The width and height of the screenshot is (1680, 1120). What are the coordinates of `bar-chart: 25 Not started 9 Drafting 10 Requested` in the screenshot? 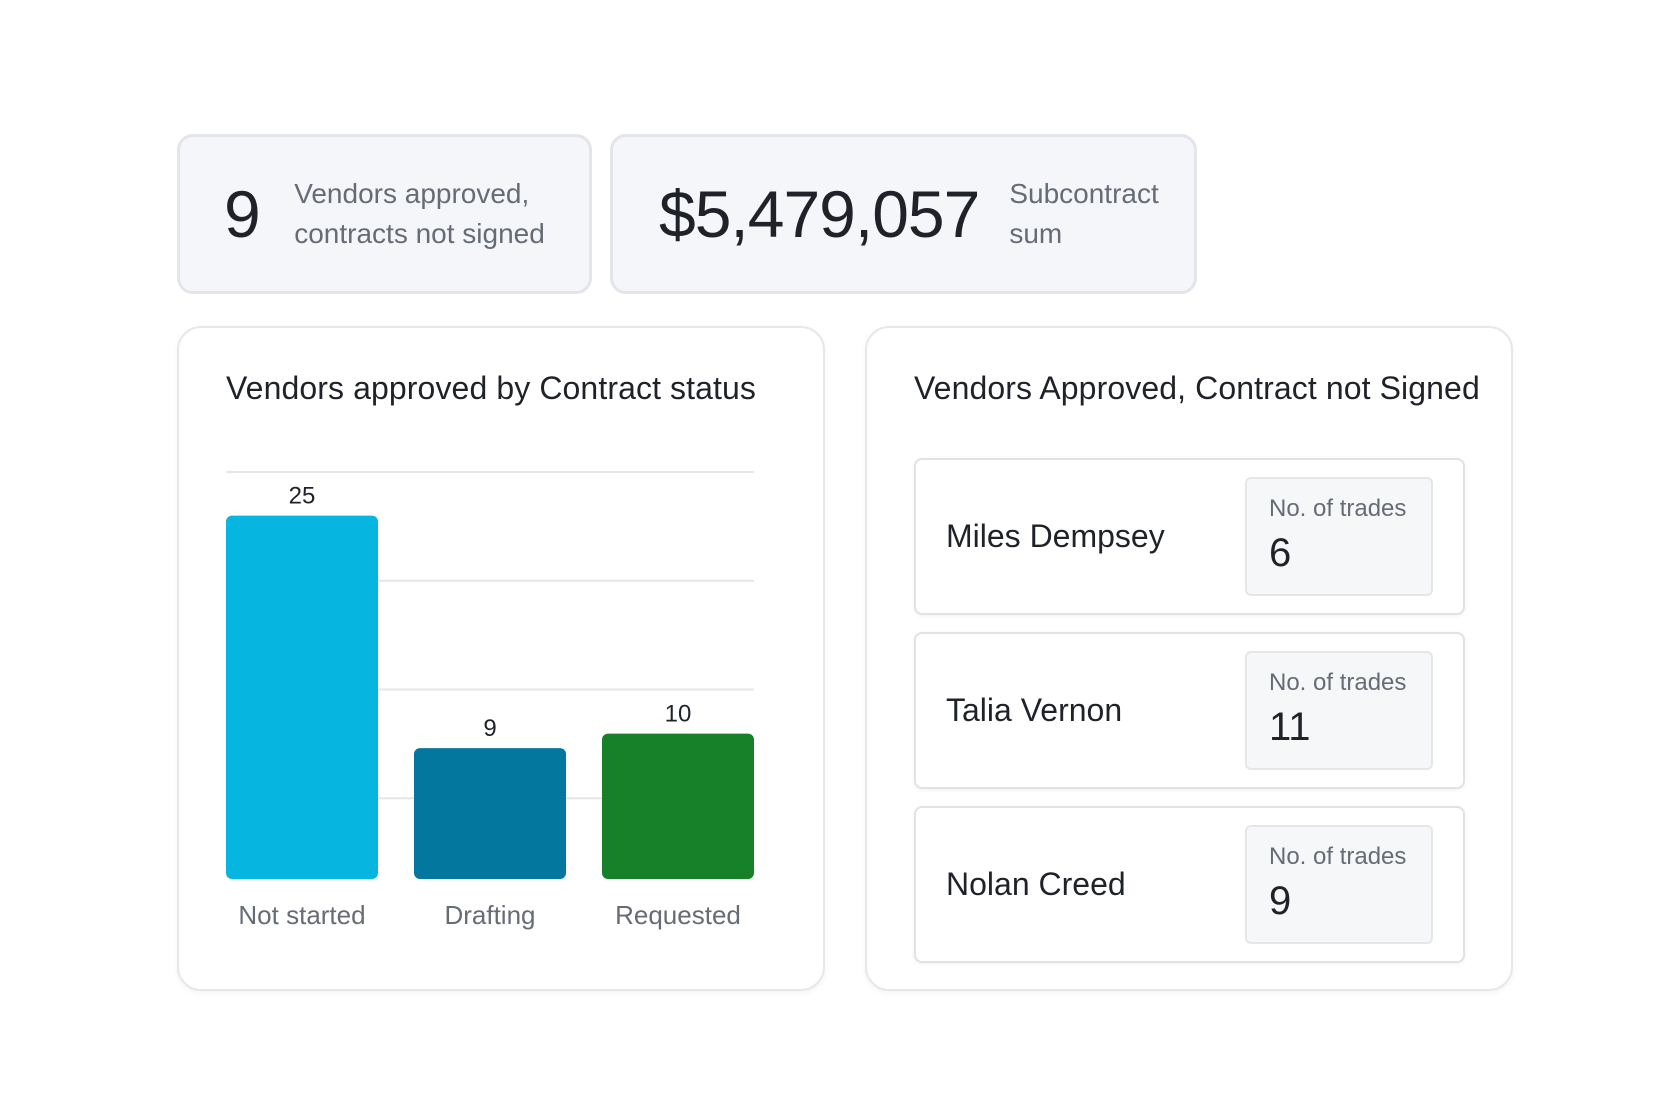 It's located at (490, 700).